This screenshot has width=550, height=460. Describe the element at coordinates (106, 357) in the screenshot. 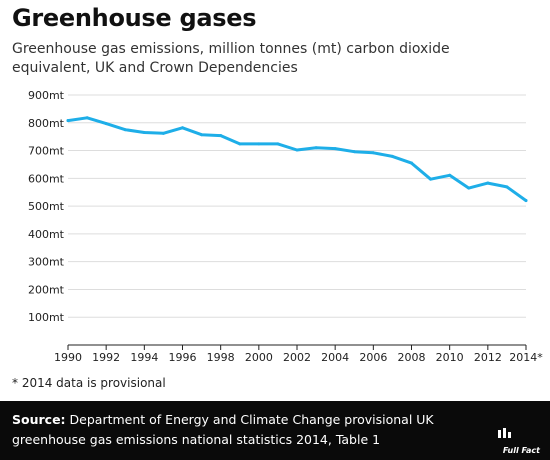

I see `x-tick-label: 1992` at that location.